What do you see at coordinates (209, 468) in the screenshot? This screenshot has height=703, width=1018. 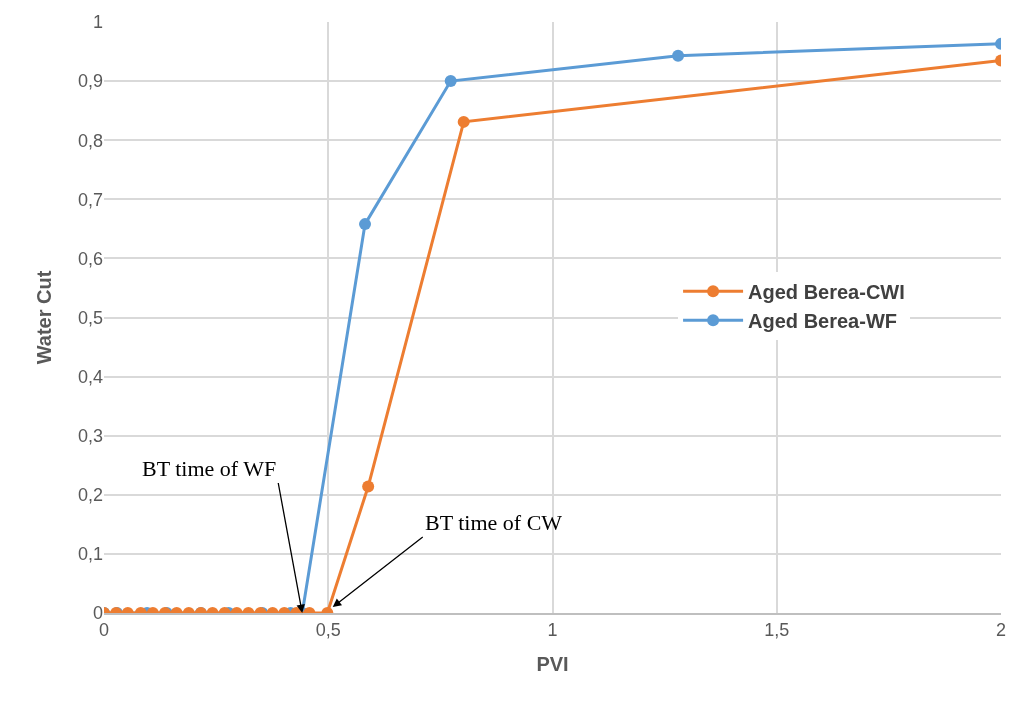 I see `annotation: BT time of WF` at bounding box center [209, 468].